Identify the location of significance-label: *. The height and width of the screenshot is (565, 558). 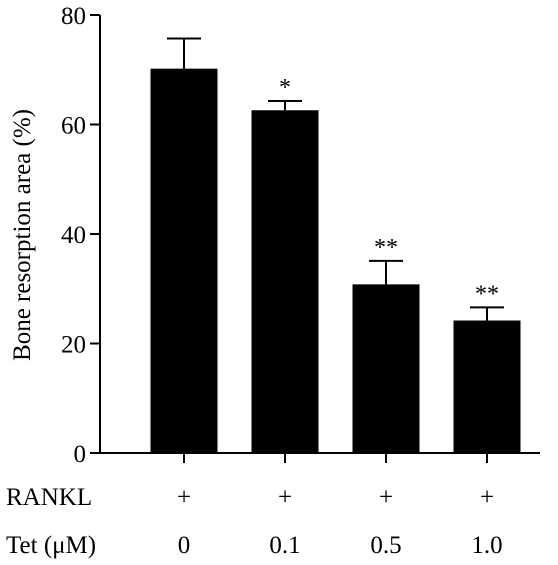
(285, 88).